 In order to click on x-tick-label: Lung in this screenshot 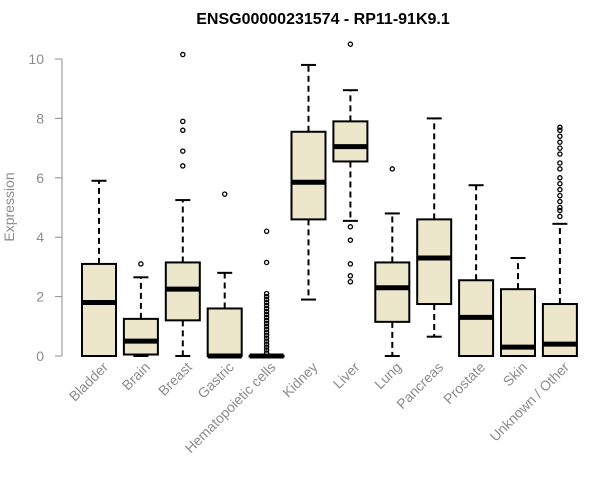, I will do `click(387, 375)`.